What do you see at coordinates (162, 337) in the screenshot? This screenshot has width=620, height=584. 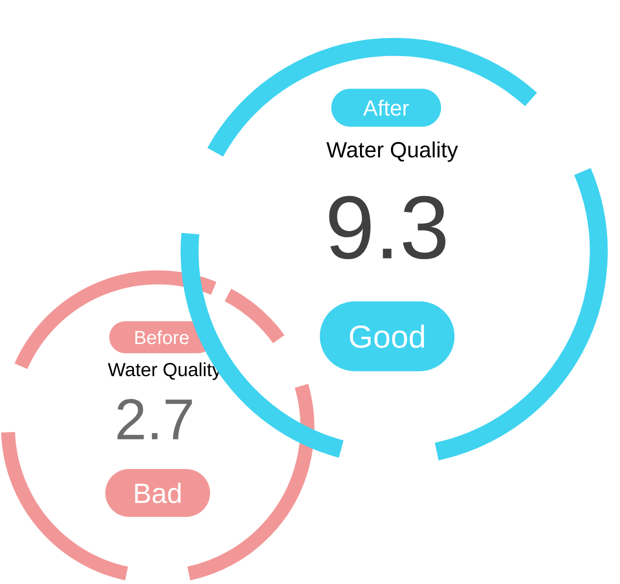 I see `text: Before` at bounding box center [162, 337].